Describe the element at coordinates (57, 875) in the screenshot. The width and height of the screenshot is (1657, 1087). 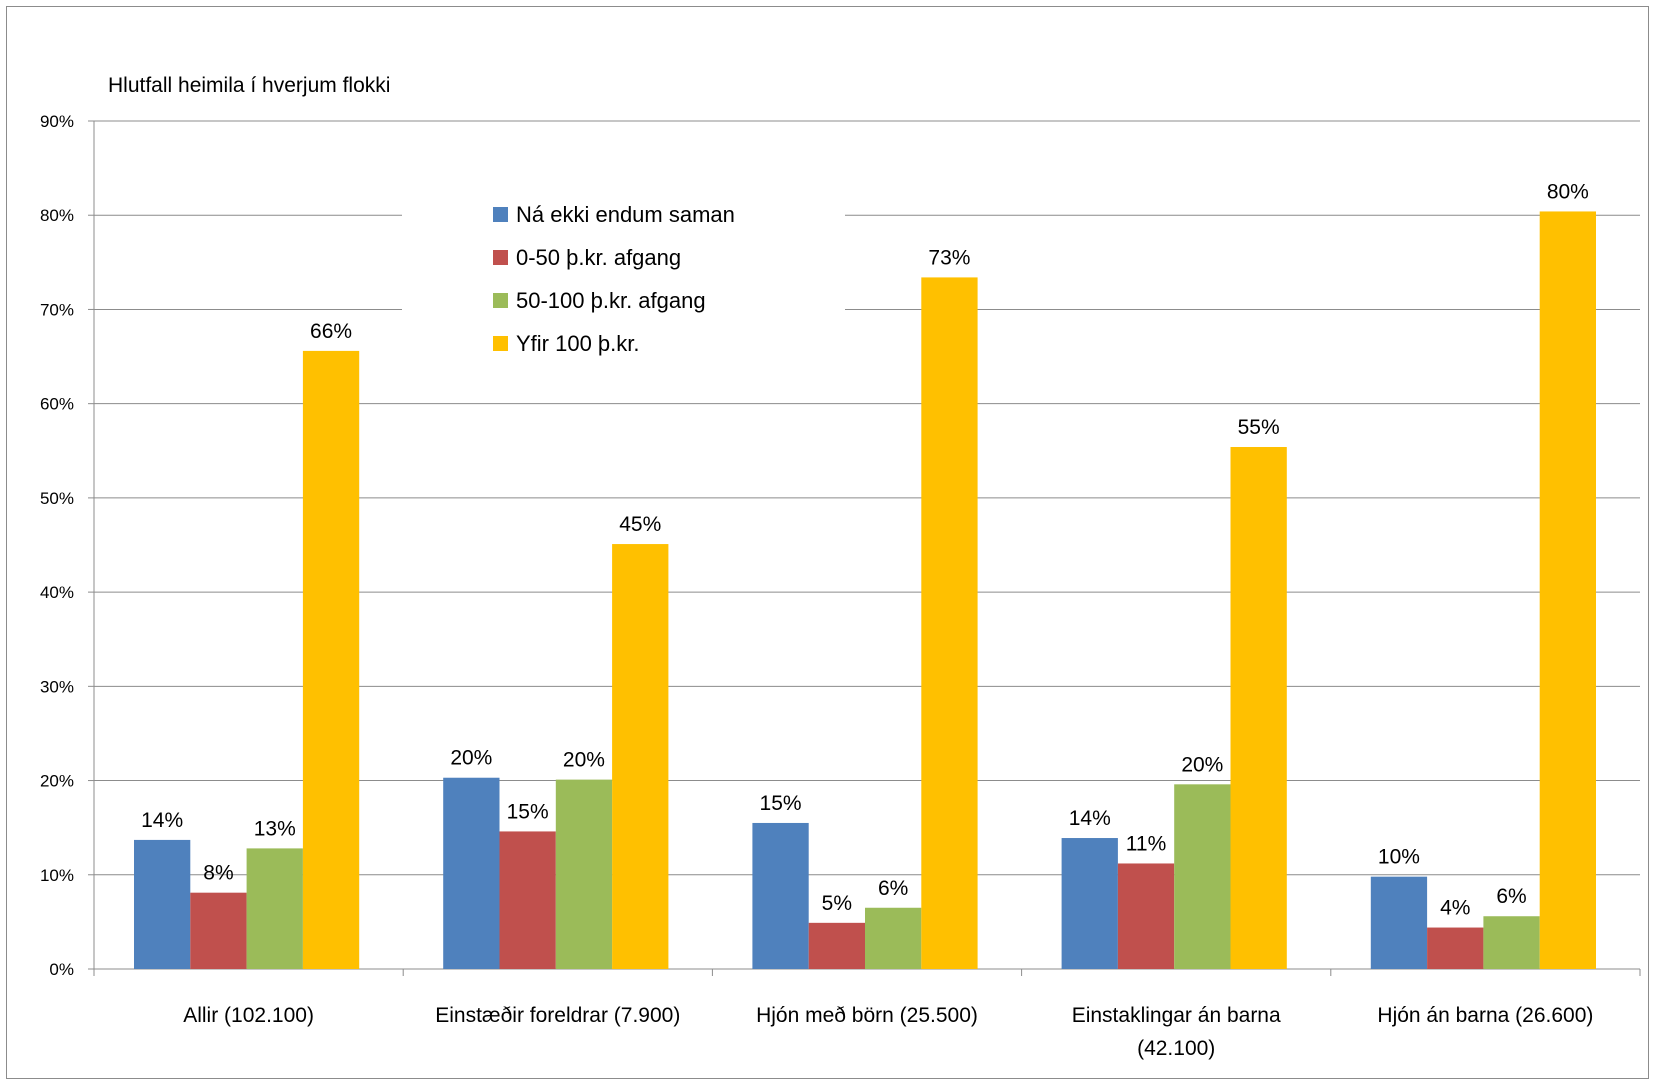
I see `y-tick-label: 10%` at that location.